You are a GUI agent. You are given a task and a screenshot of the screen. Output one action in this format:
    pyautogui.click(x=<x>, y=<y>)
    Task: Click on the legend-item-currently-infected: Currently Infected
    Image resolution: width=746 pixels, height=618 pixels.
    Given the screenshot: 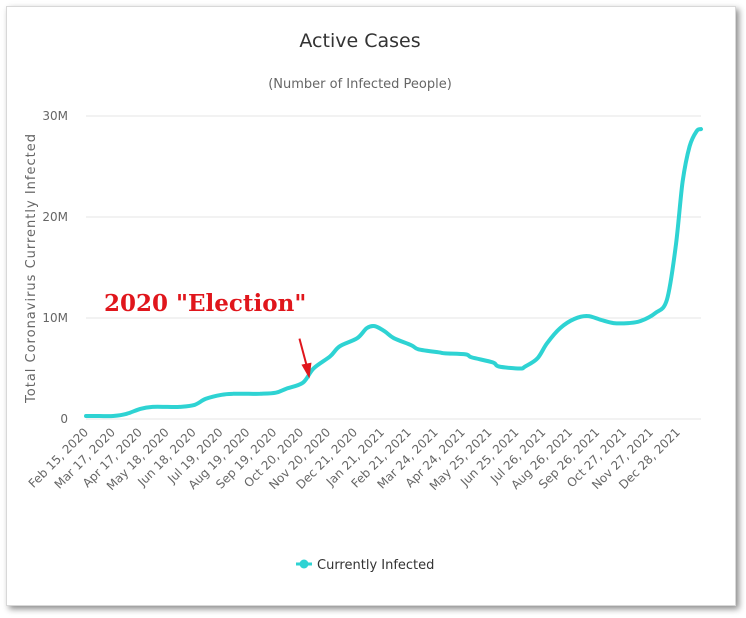 What is the action you would take?
    pyautogui.click(x=365, y=565)
    